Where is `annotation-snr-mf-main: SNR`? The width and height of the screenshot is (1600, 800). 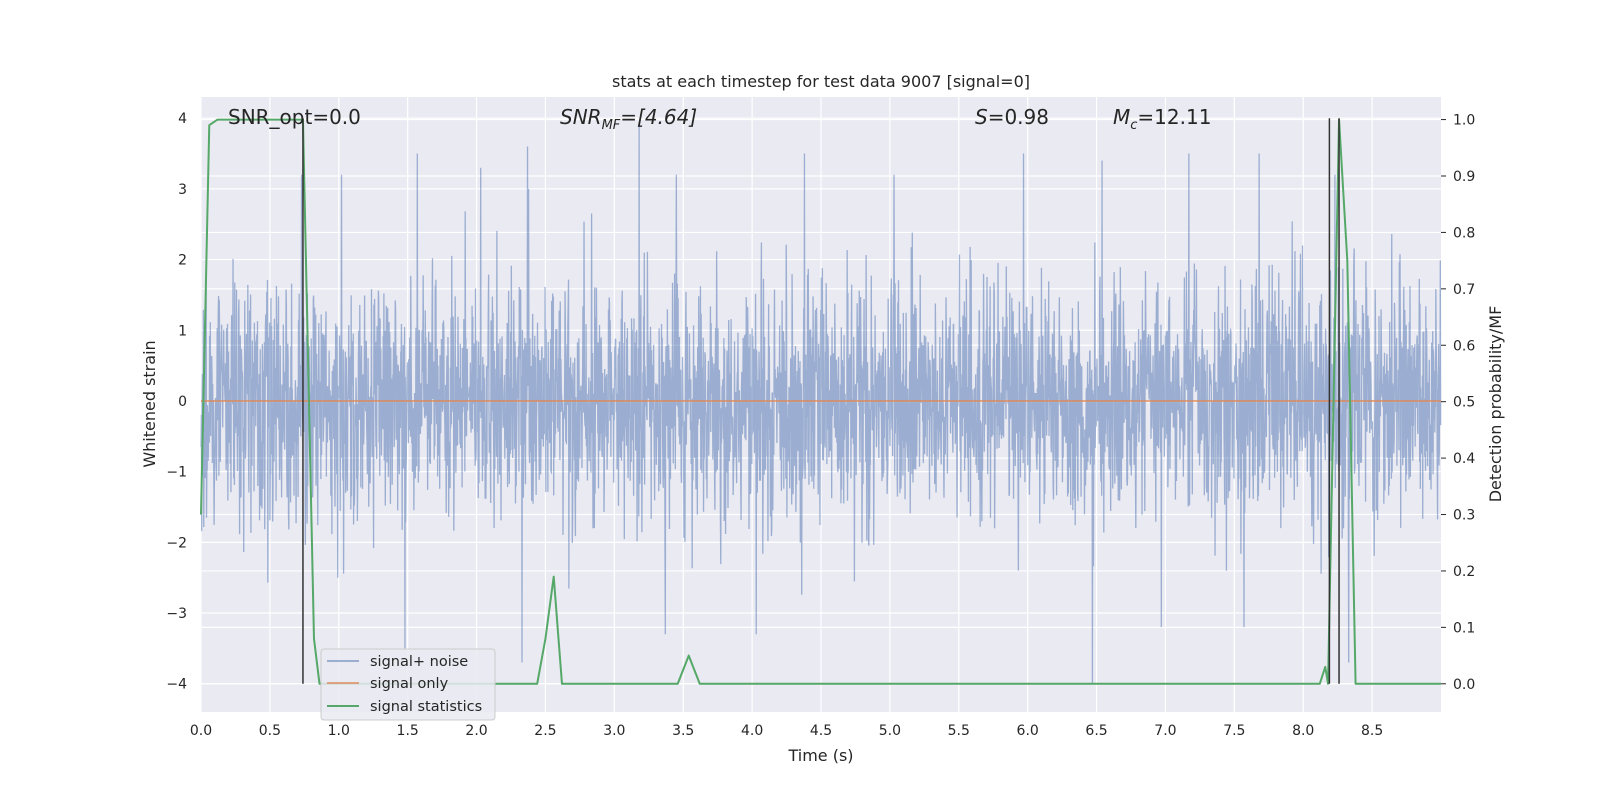
annotation-snr-mf-main: SNR is located at coordinates (581, 117).